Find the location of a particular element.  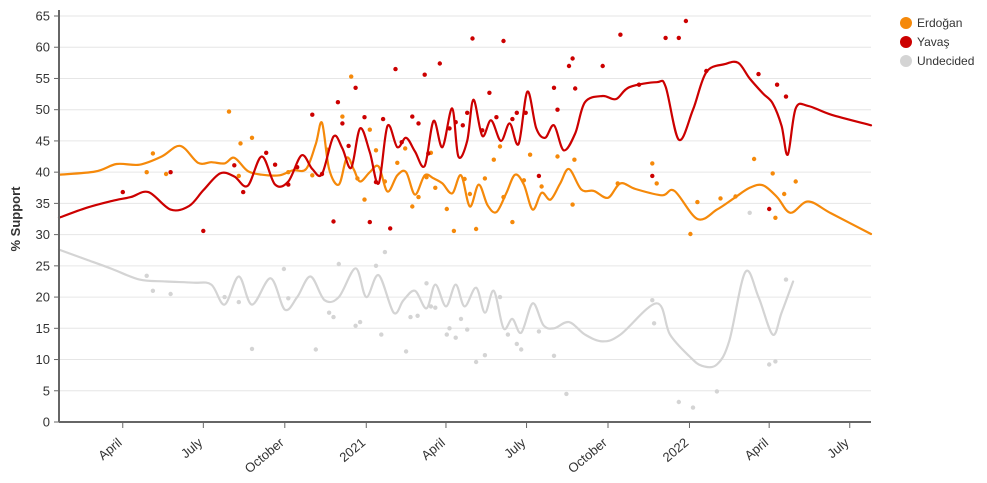

x-tick-label: October is located at coordinates (265, 455).